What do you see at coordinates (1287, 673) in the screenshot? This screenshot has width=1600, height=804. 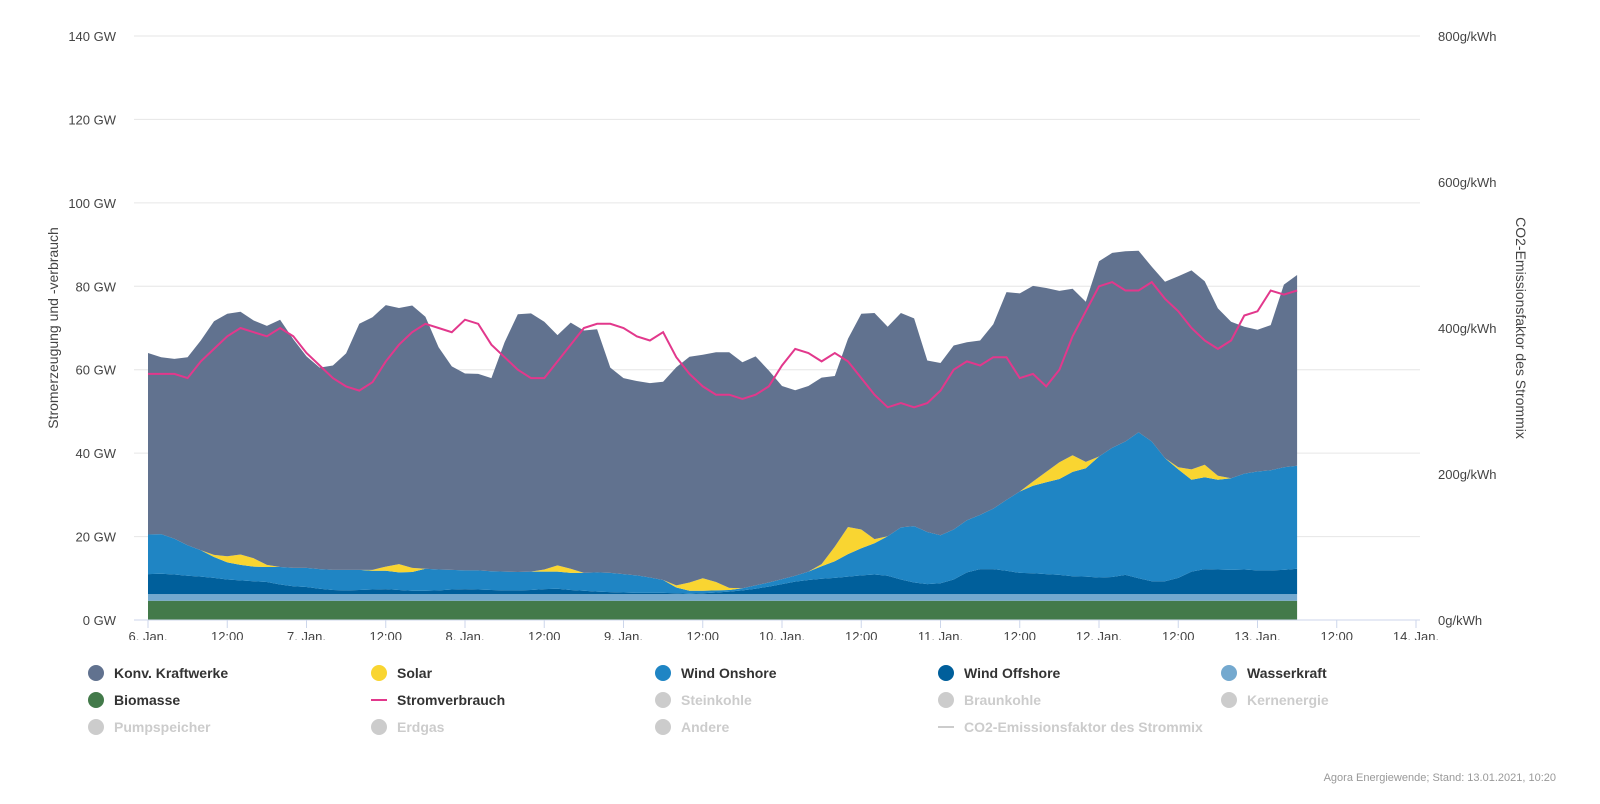 I see `legend-label: Wasserkraft` at bounding box center [1287, 673].